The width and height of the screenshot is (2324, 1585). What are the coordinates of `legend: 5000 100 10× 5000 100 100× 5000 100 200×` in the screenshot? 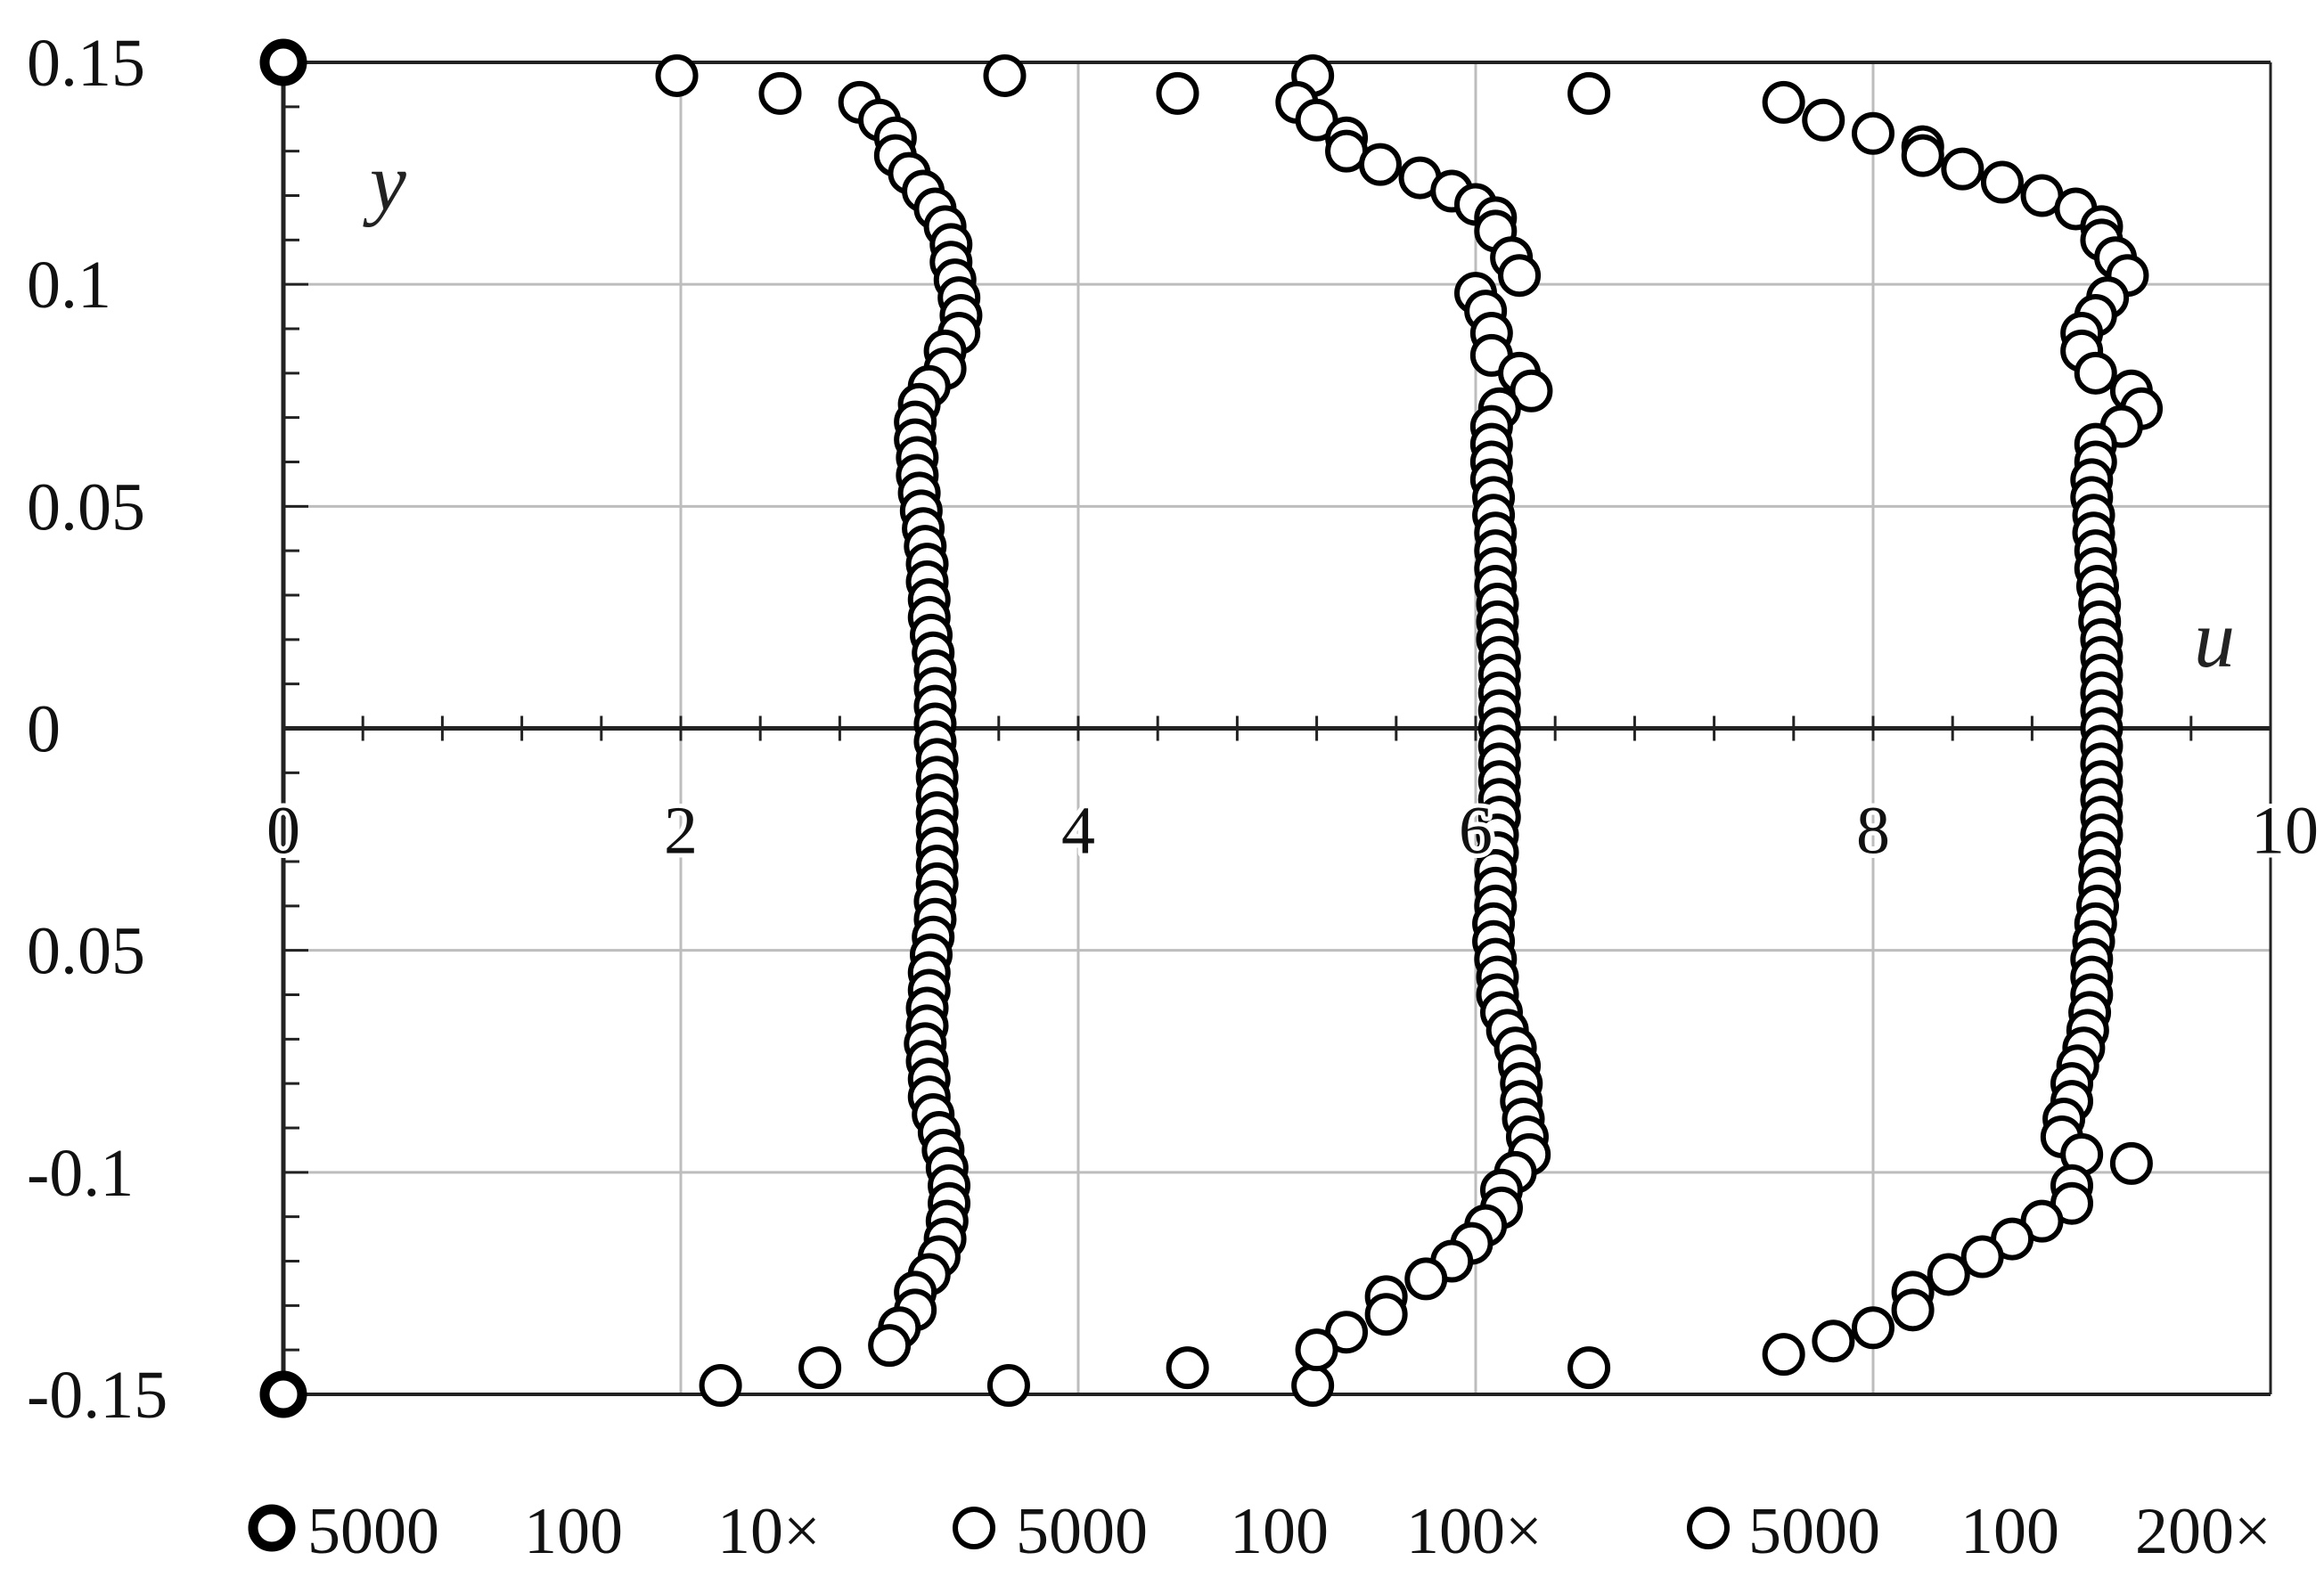 It's located at (1259, 1532).